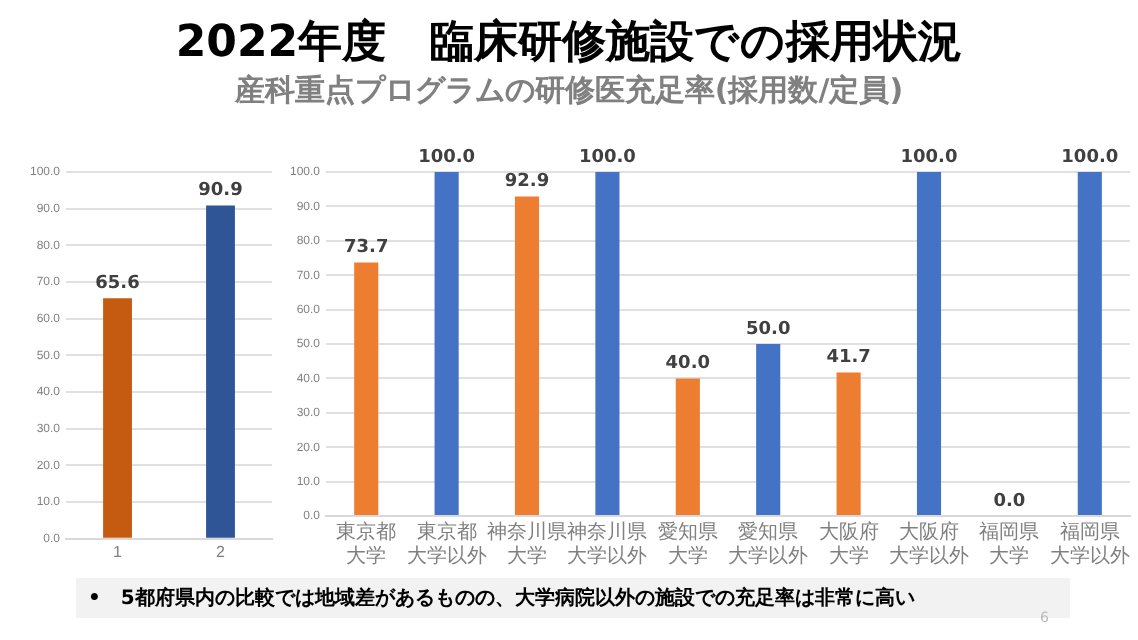 Image resolution: width=1138 pixels, height=640 pixels. Describe the element at coordinates (848, 543) in the screenshot. I see `x-tick-label: 大阪府大学` at that location.